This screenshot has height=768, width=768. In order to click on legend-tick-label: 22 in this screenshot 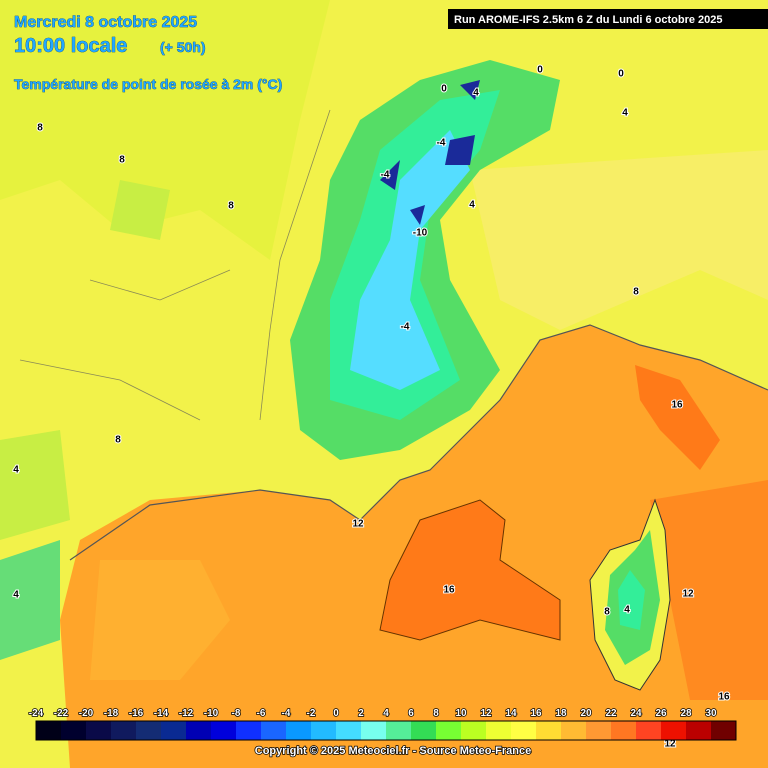, I will do `click(611, 713)`.